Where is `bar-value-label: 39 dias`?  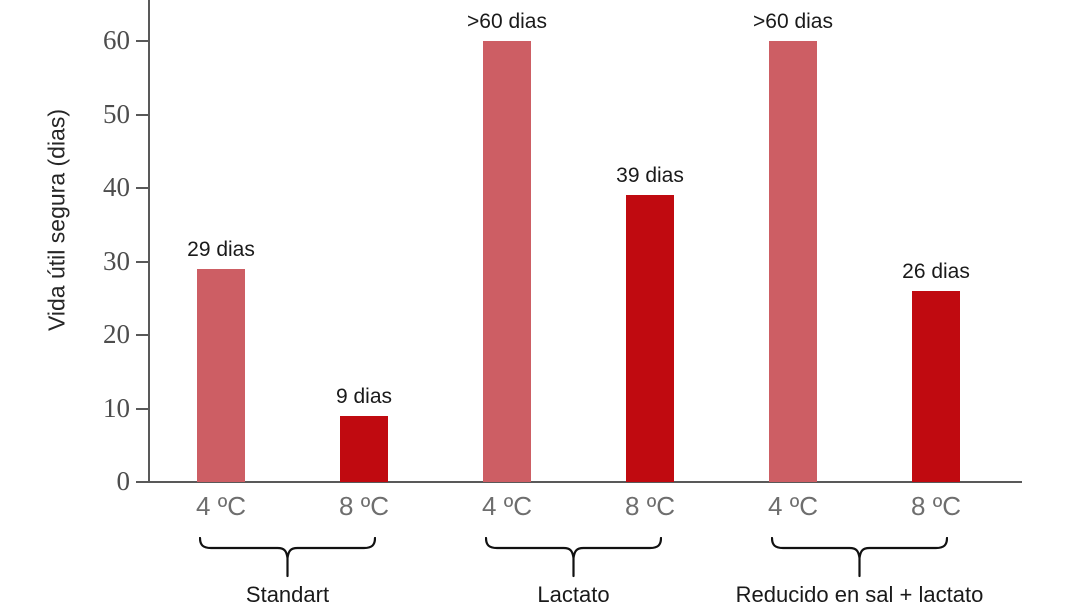 bar-value-label: 39 dias is located at coordinates (650, 176).